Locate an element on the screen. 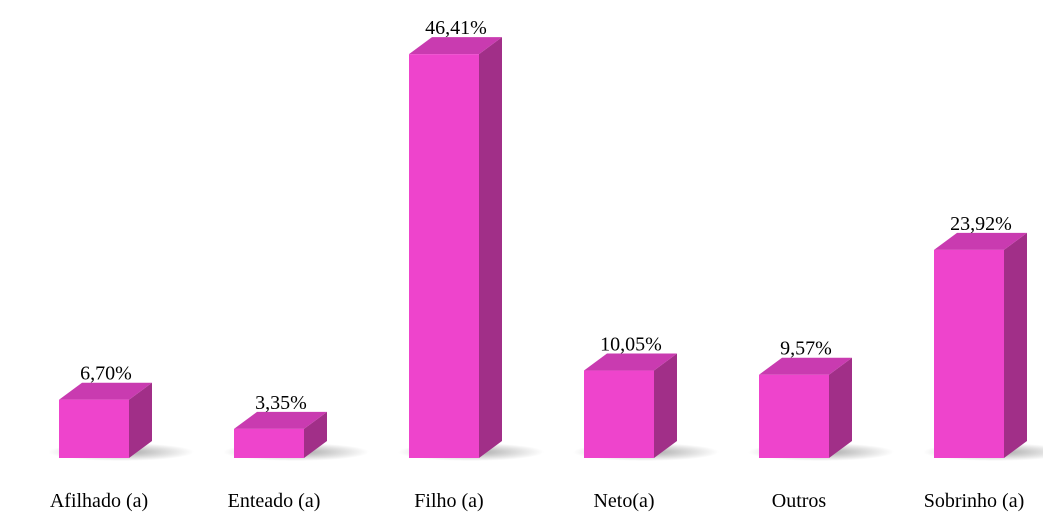  bar-side-neto-a is located at coordinates (665, 405).